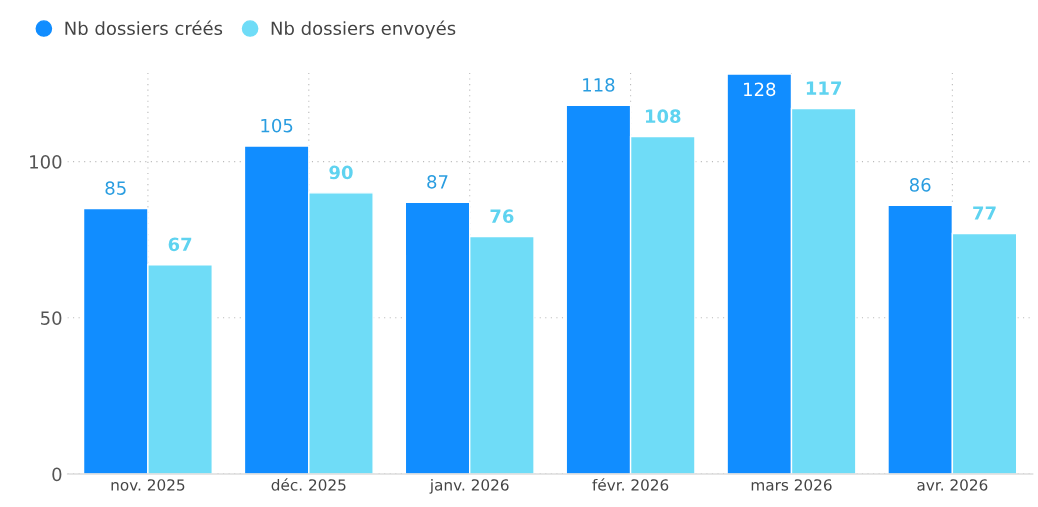 The width and height of the screenshot is (1038, 507). I want to click on x-tick-label: mars 2026, so click(791, 485).